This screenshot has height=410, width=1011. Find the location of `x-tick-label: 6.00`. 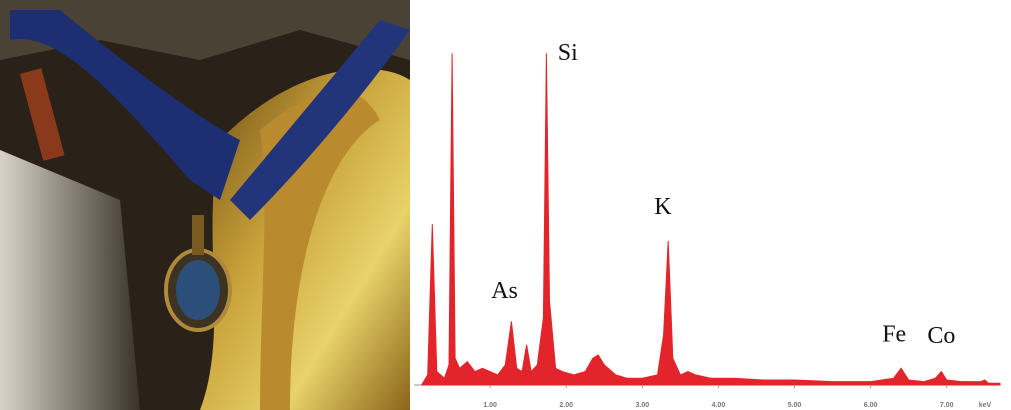

x-tick-label: 6.00 is located at coordinates (871, 405).